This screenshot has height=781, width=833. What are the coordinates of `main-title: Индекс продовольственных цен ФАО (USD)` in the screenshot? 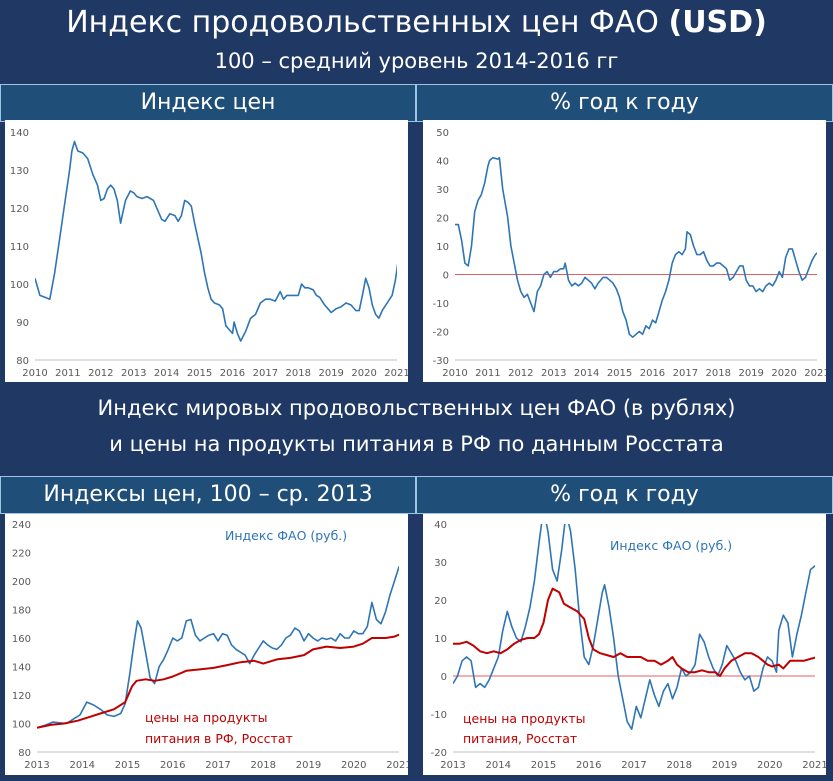 It's located at (416, 23).